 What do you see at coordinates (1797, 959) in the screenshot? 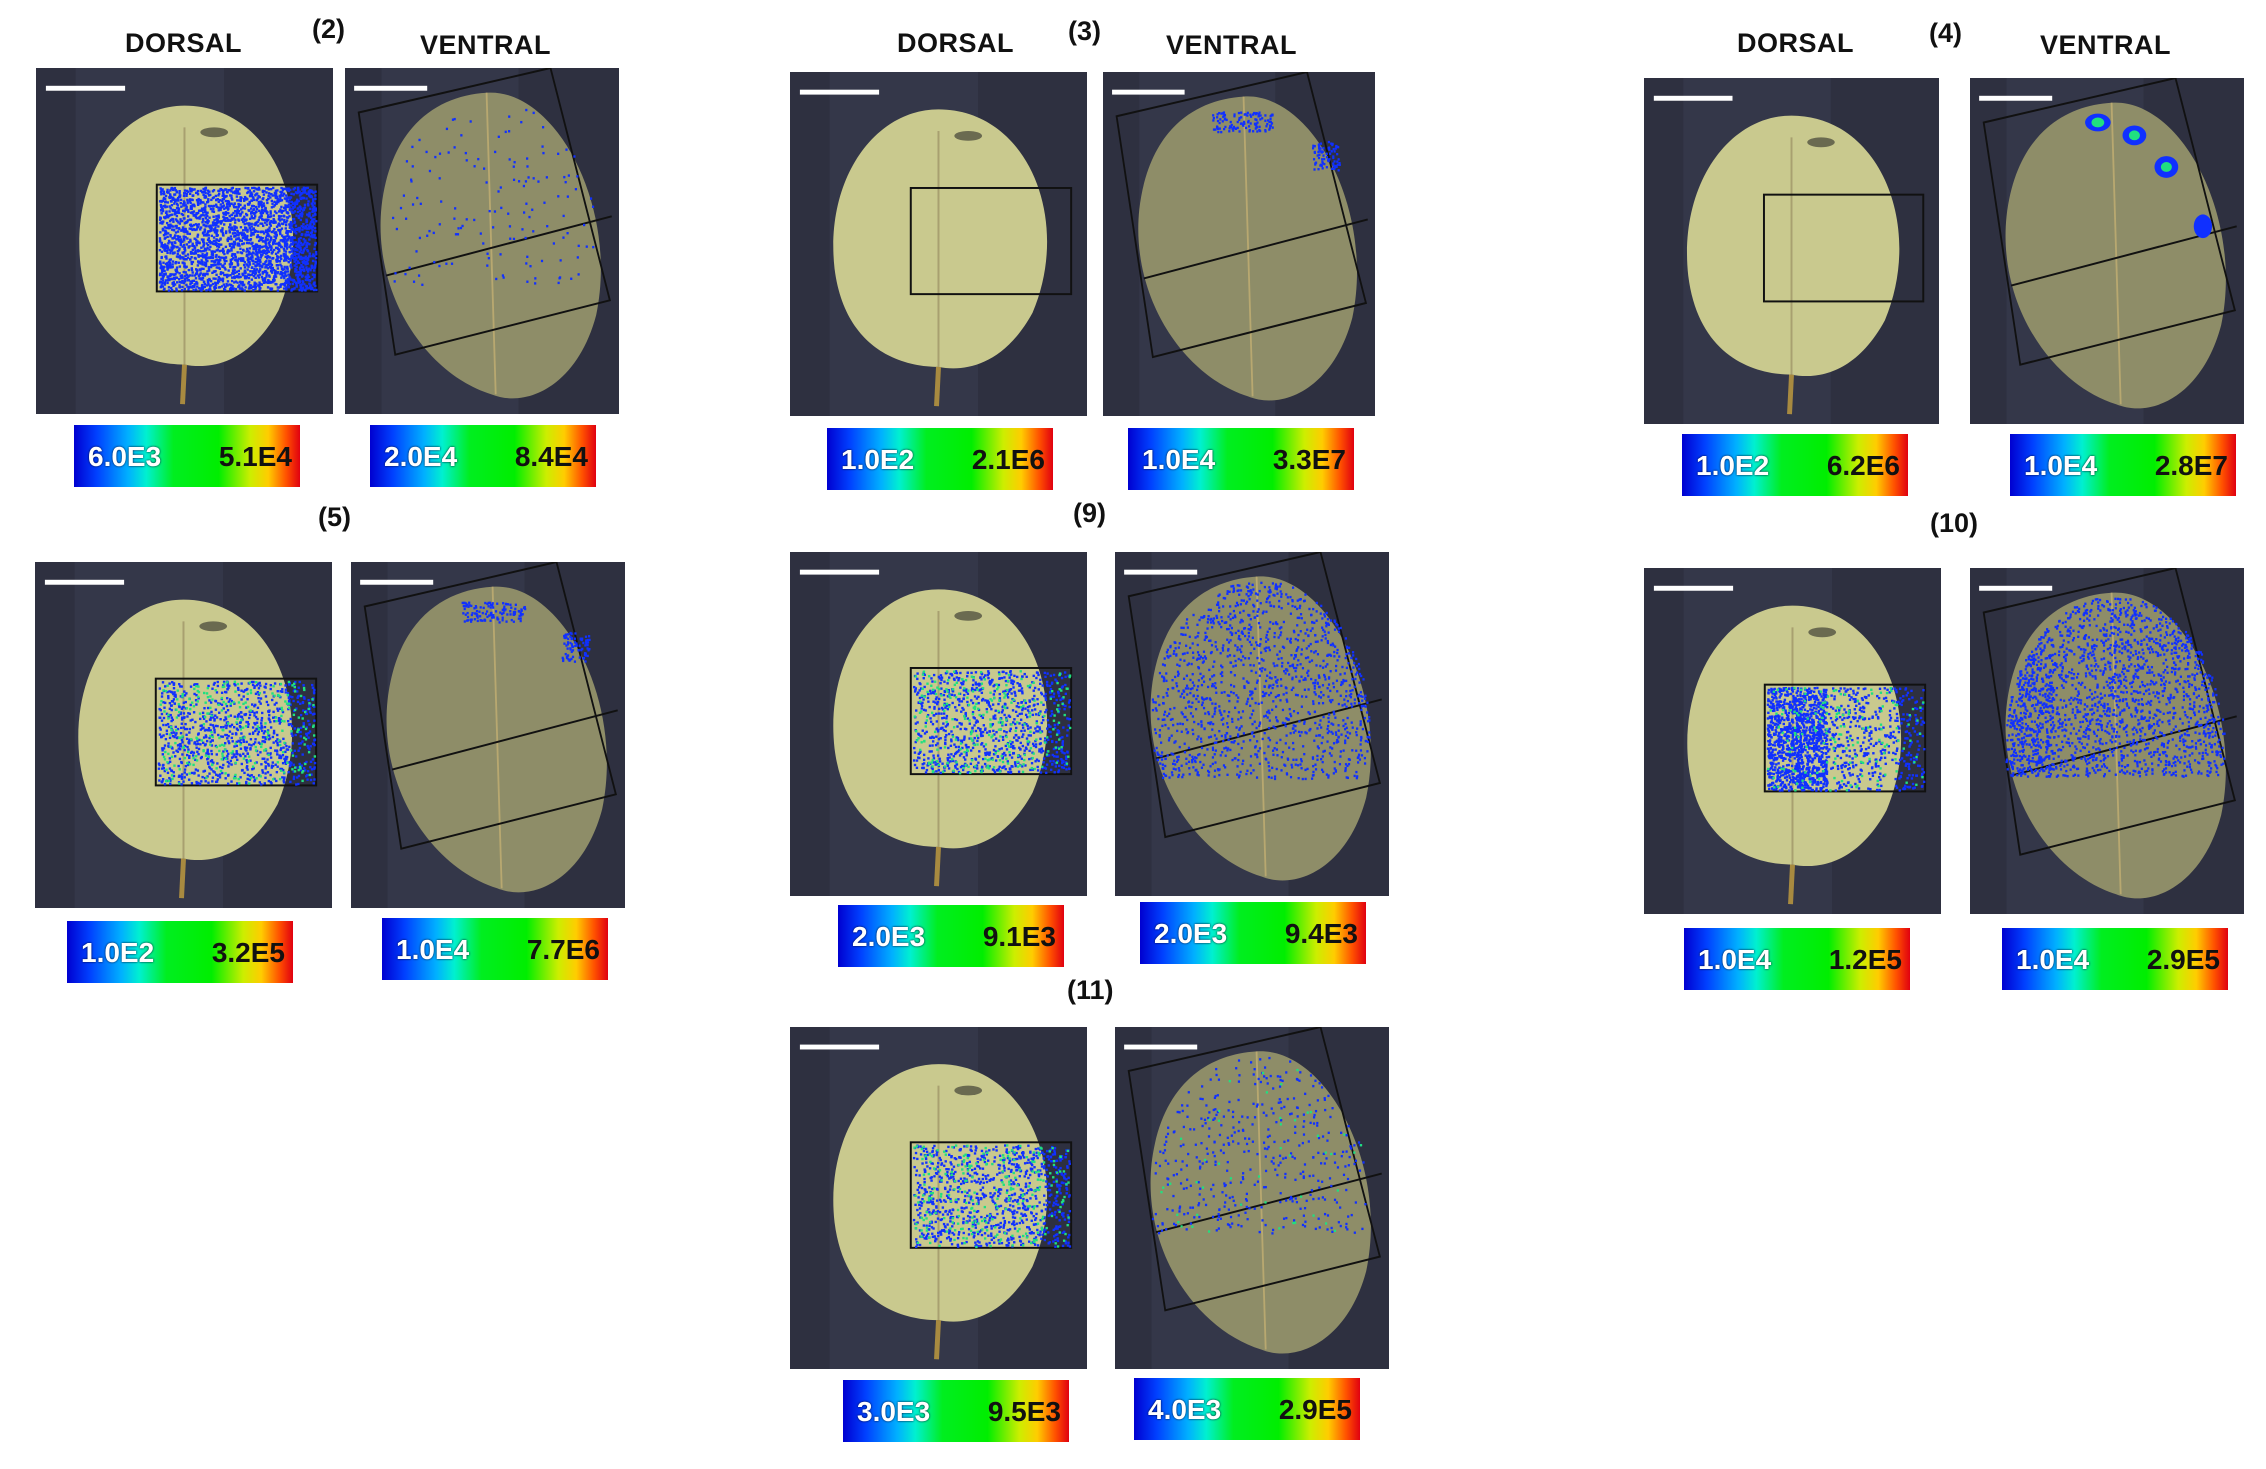
I see `color-scale-dorsal-10: 1.0E4 1.2E5` at bounding box center [1797, 959].